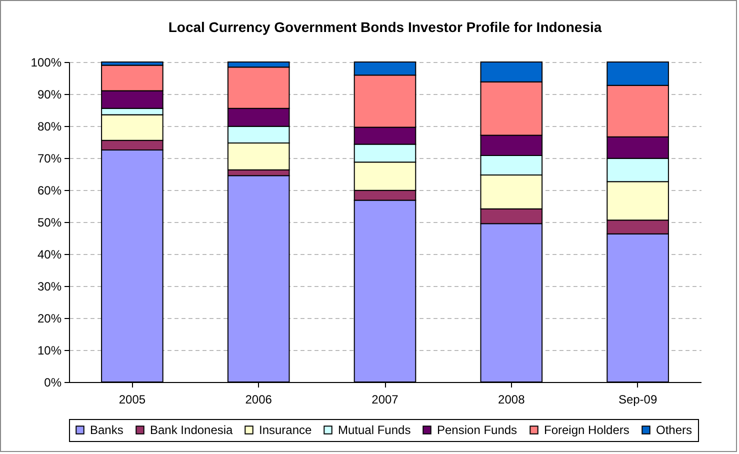  Describe the element at coordinates (107, 430) in the screenshot. I see `legend-label: Banks` at that location.